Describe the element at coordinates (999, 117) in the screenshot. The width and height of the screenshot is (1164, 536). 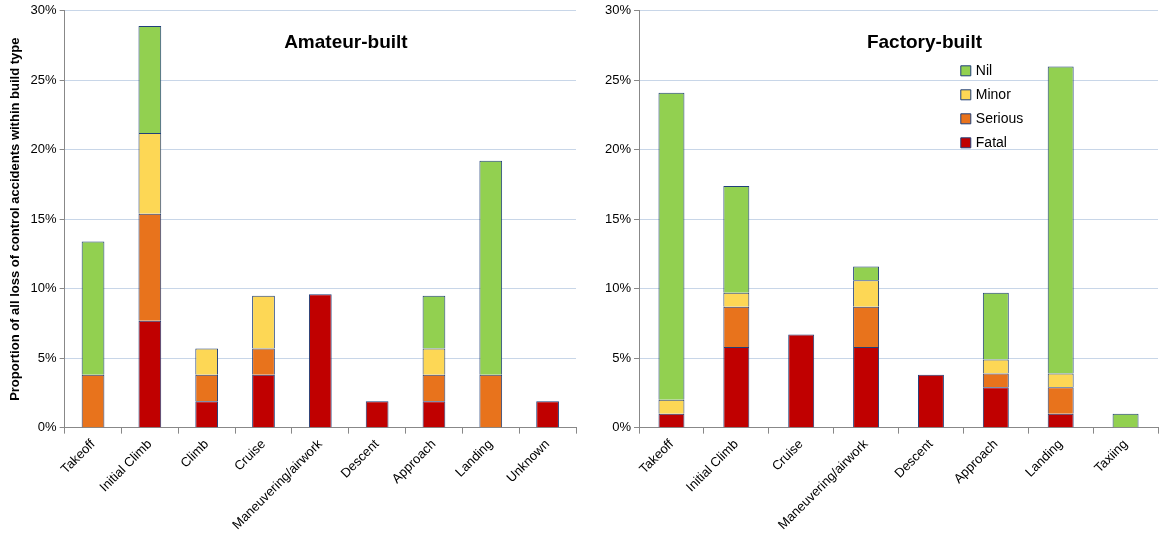
I see `legend-label: Serious` at that location.